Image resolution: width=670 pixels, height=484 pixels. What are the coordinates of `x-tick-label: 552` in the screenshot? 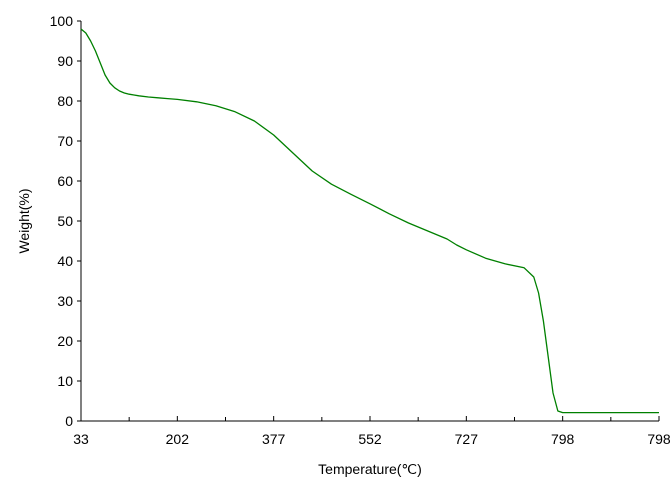 It's located at (370, 439).